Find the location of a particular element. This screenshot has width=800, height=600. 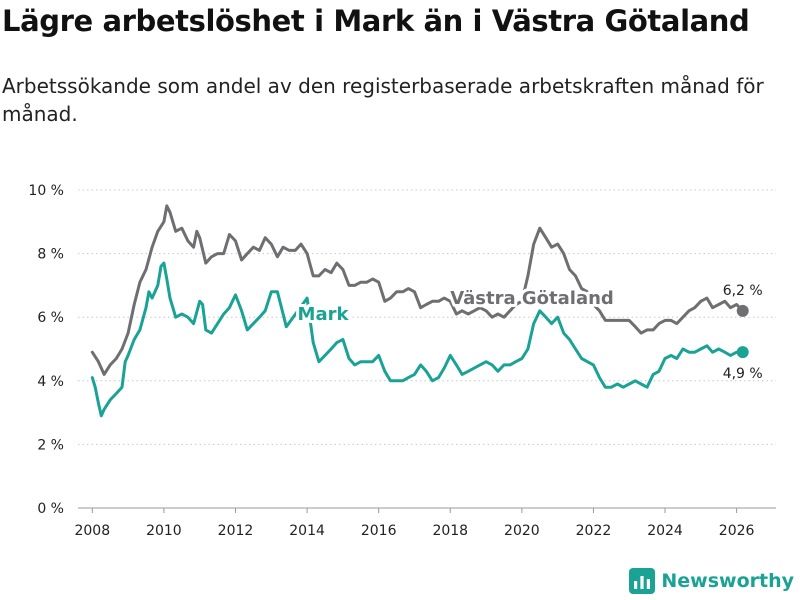

y-tick-label: 8 % is located at coordinates (50, 255).